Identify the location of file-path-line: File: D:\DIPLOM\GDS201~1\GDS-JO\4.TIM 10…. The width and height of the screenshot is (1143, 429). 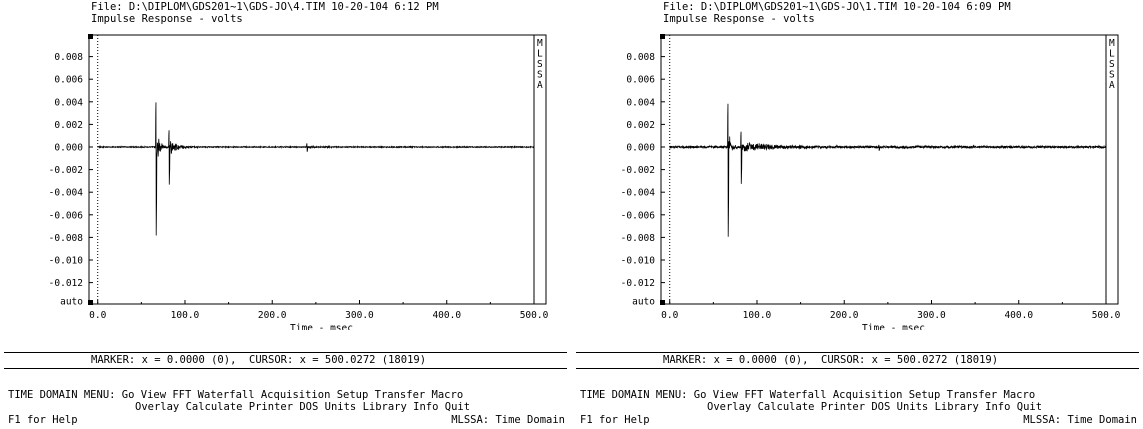
(265, 7).